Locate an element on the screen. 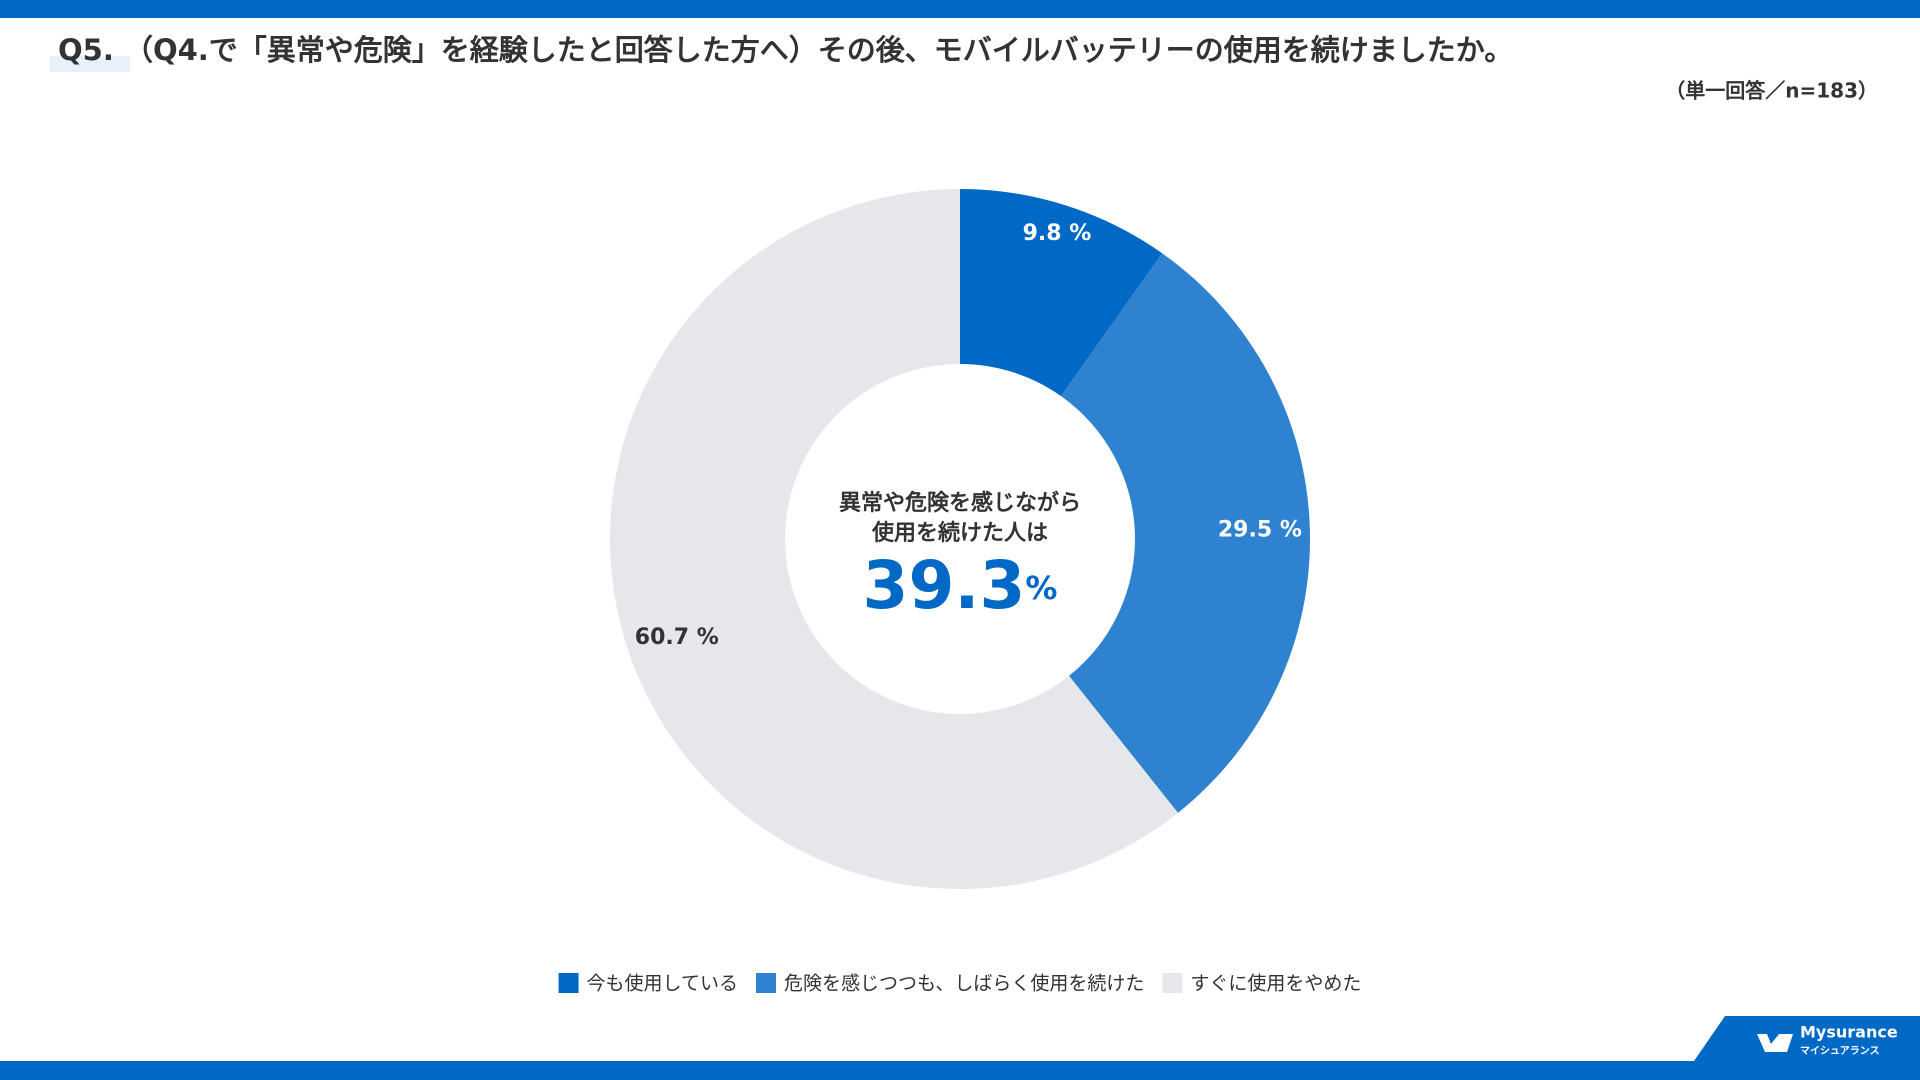 This screenshot has width=1920, height=1080. center-text: 異常や危険を感じながら is located at coordinates (960, 503).